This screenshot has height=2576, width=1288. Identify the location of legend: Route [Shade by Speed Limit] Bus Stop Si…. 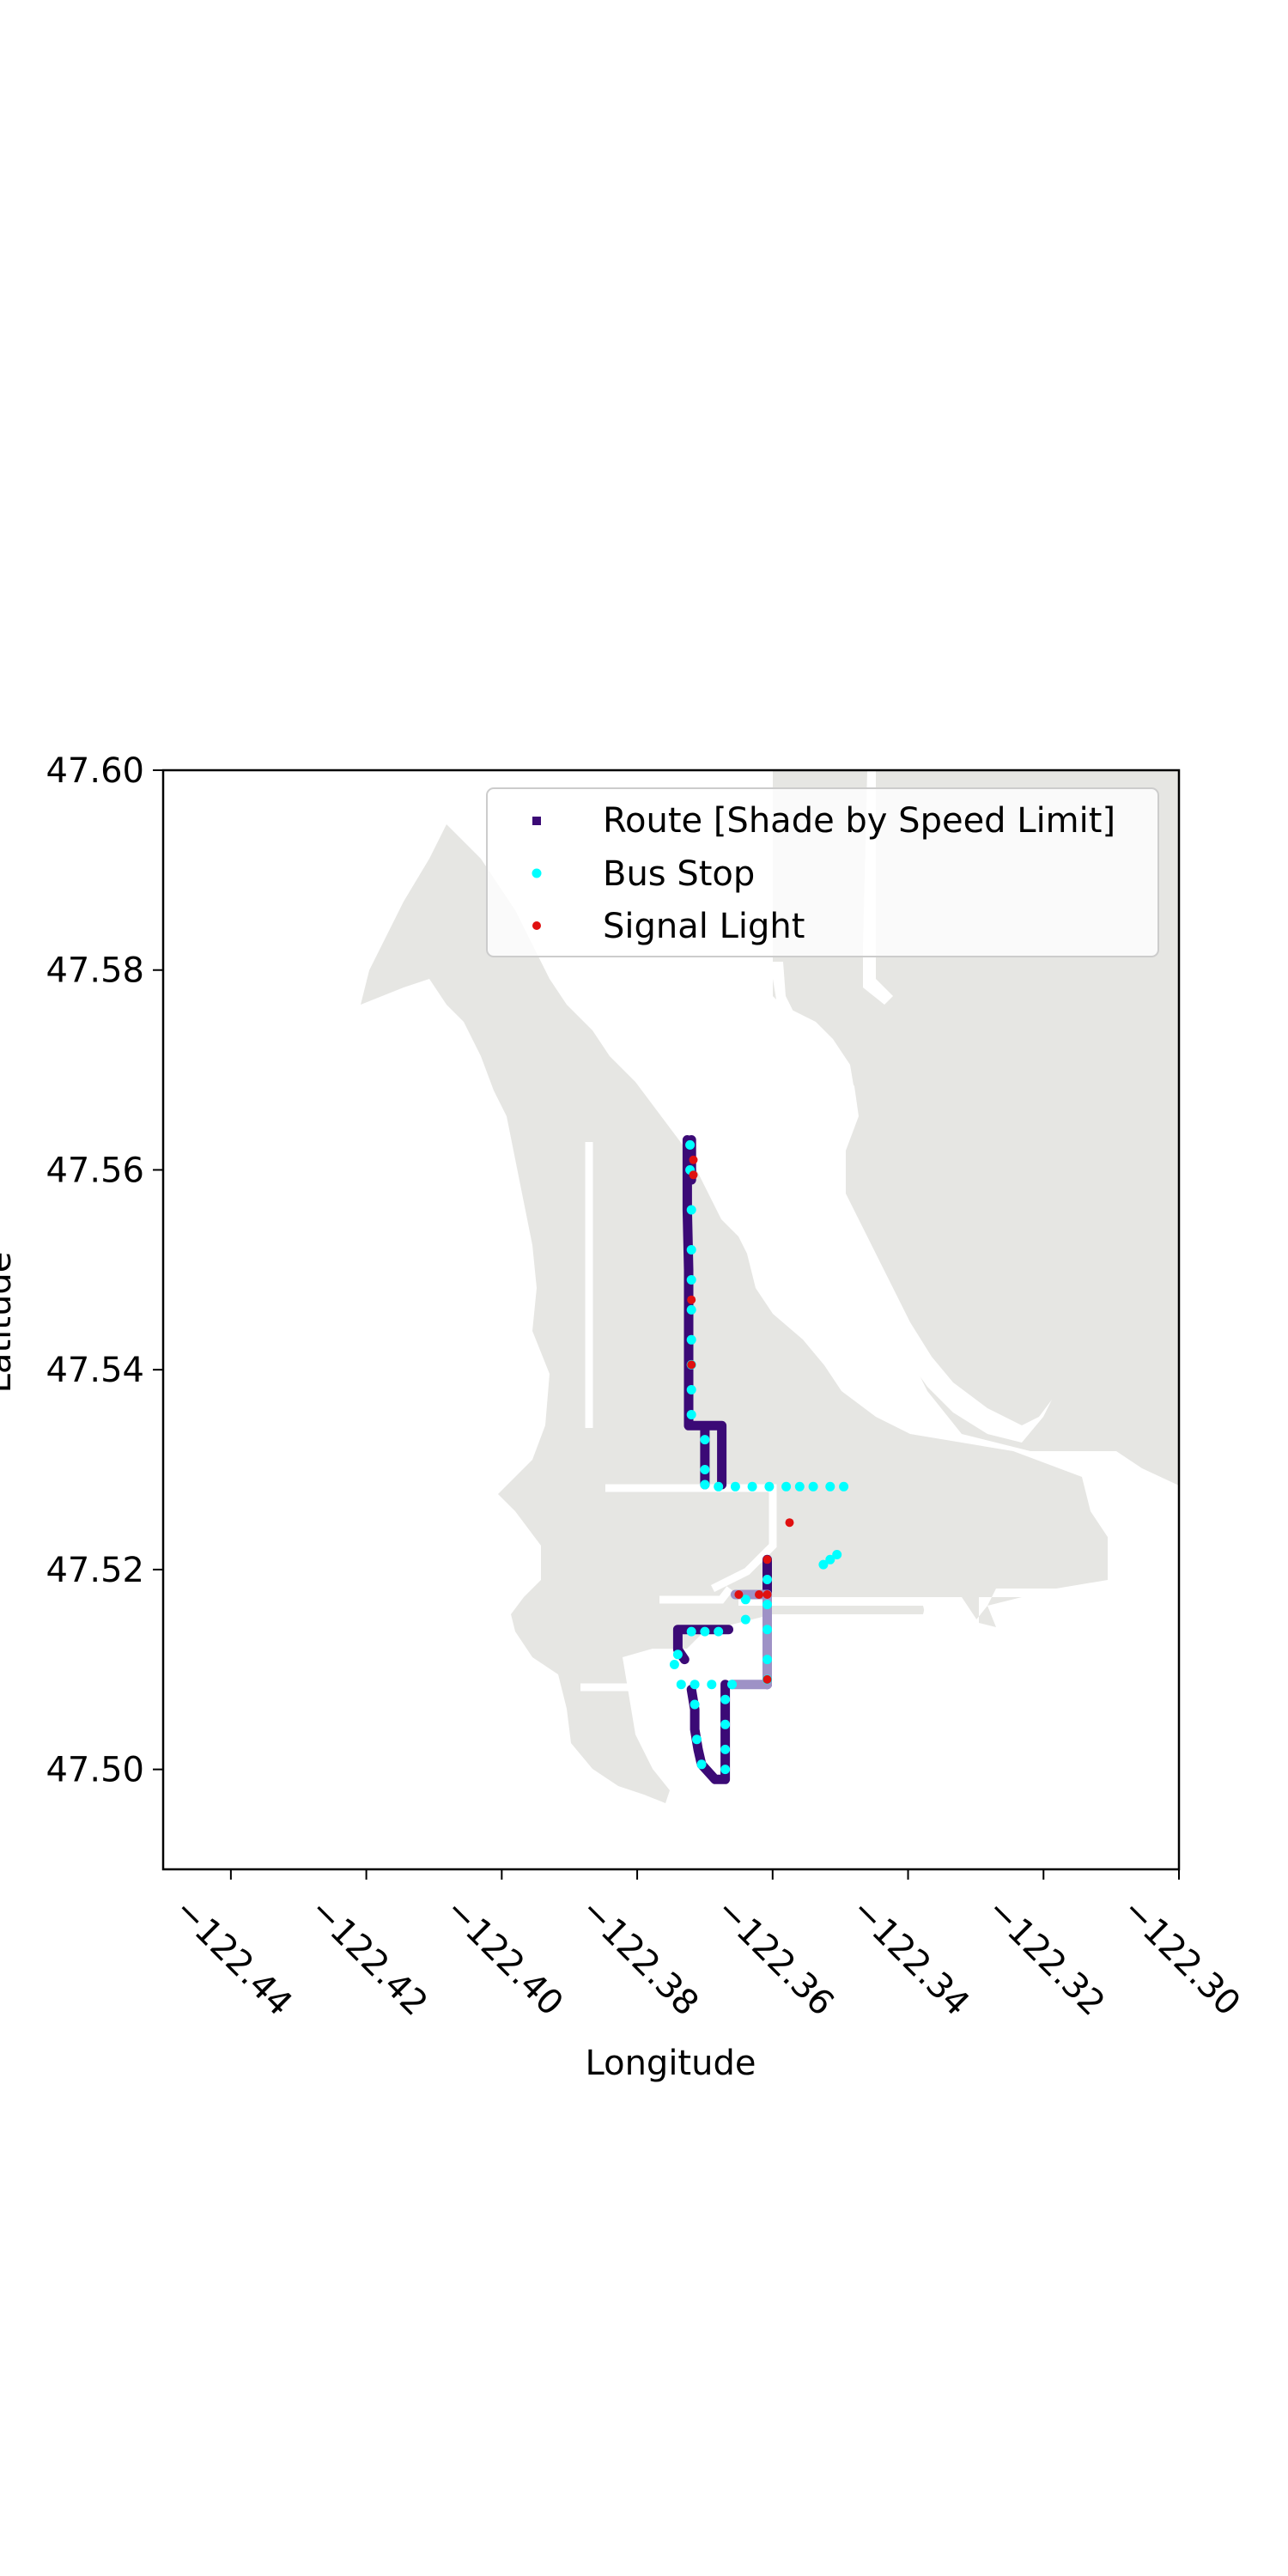
(823, 872).